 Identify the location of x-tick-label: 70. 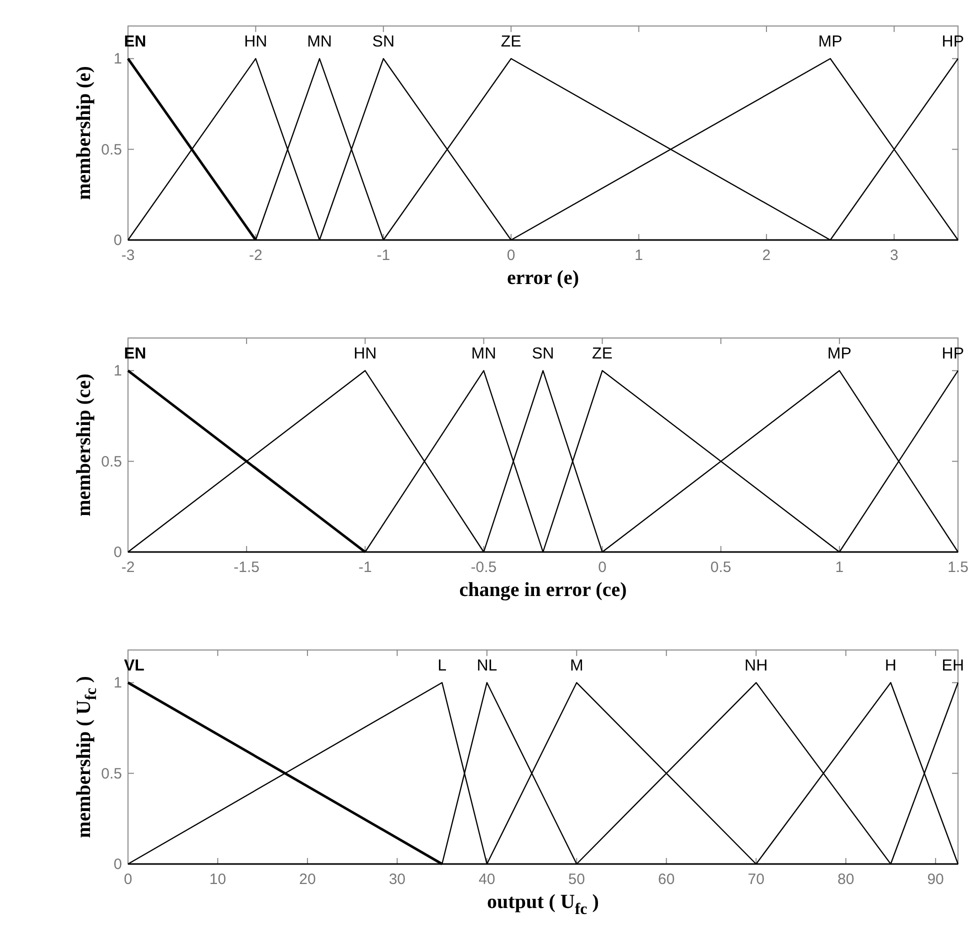
(756, 879).